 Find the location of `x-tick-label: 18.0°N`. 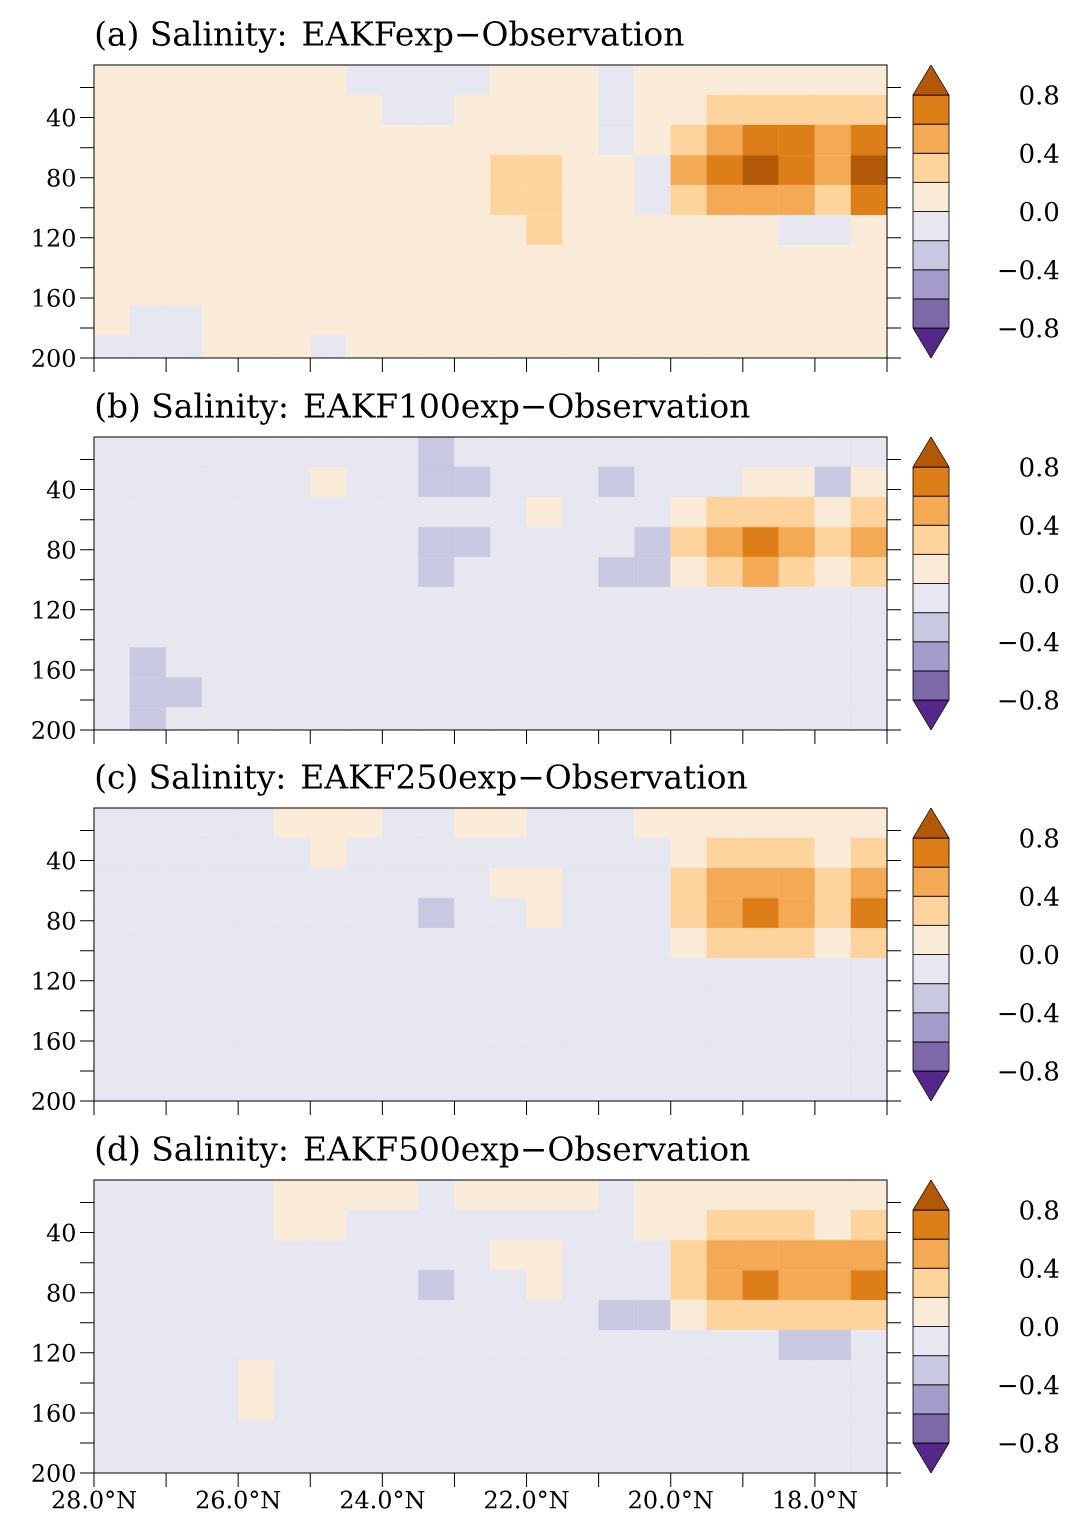

x-tick-label: 18.0°N is located at coordinates (815, 1499).